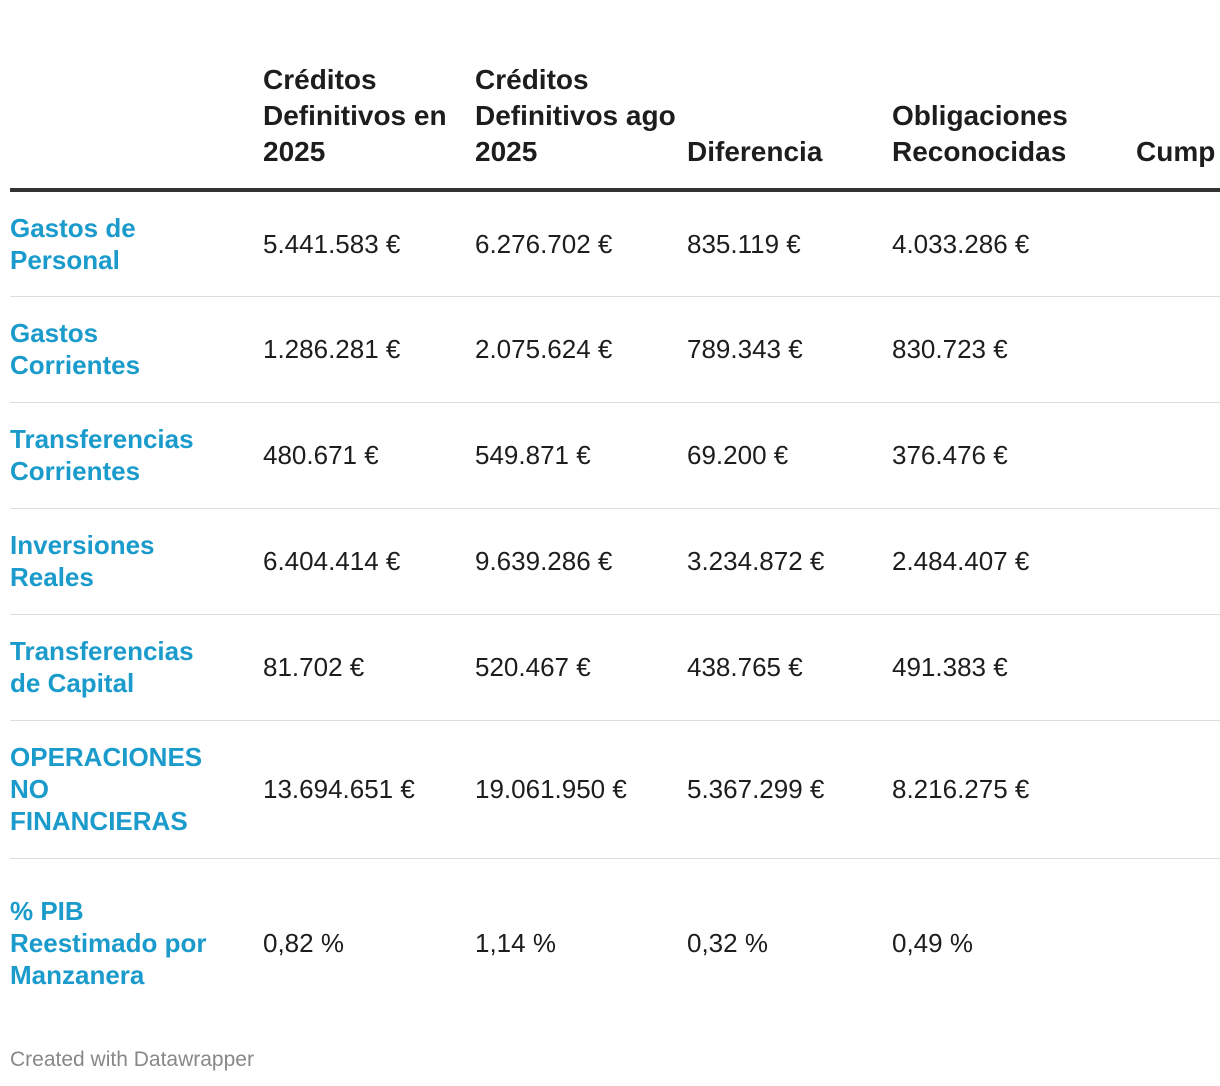 This screenshot has height=1086, width=1220. What do you see at coordinates (369, 96) in the screenshot?
I see `column-header-creditos-definitivos-2025: Créditos Definitivos en 2025` at bounding box center [369, 96].